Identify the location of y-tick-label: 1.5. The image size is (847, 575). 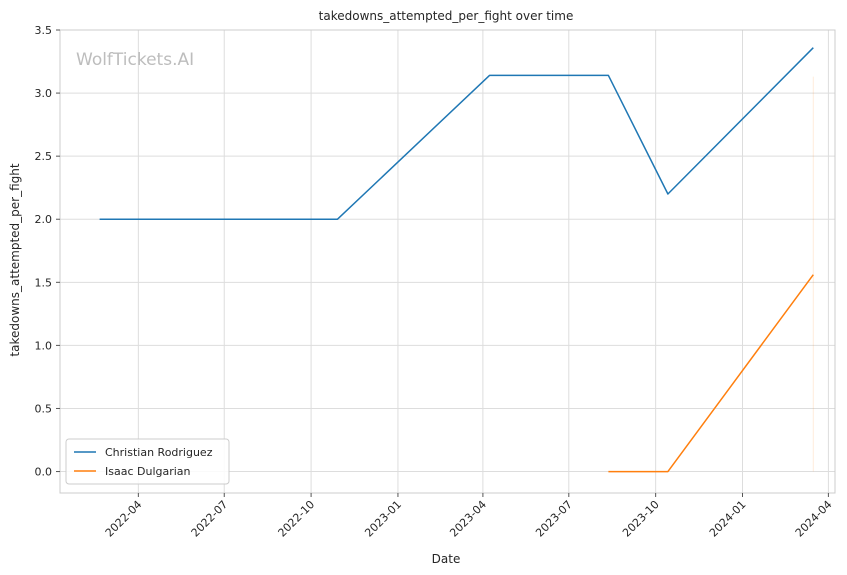
(44, 282).